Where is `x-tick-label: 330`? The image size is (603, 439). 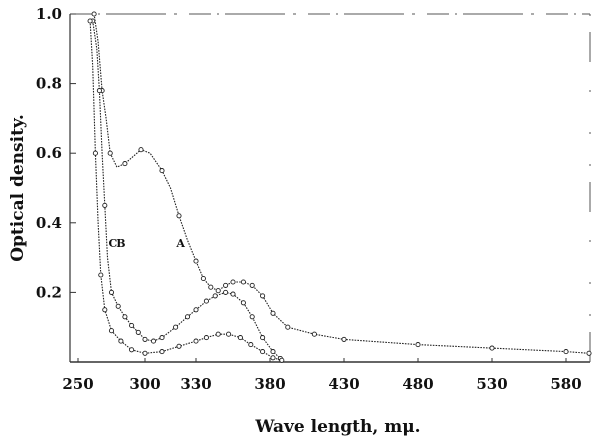 x-tick-label: 330 is located at coordinates (195, 384).